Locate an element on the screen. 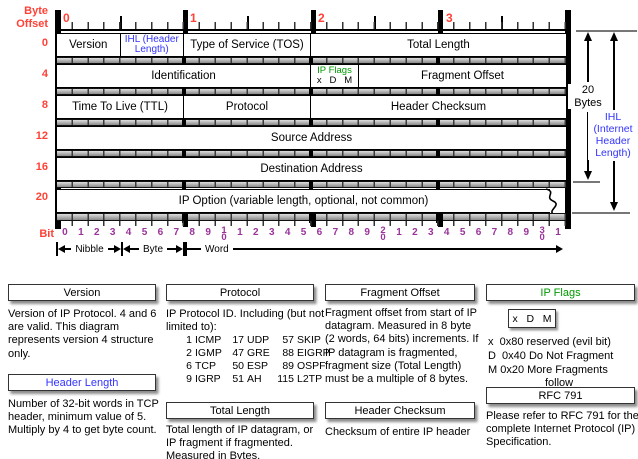 The width and height of the screenshot is (638, 459). ip-flags-bits-box: x D M is located at coordinates (532, 318).